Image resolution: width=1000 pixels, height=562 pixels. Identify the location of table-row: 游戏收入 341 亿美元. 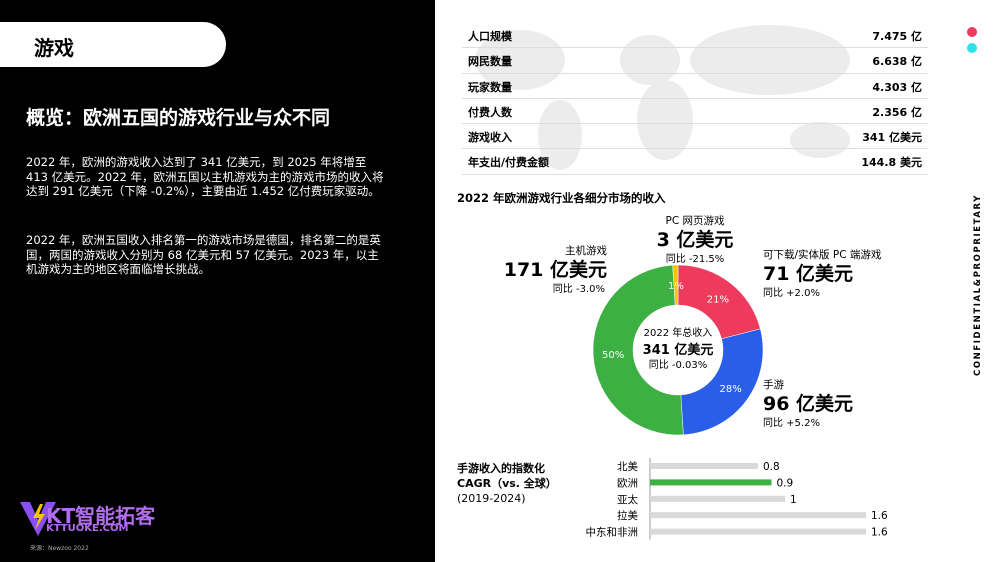
(695, 137).